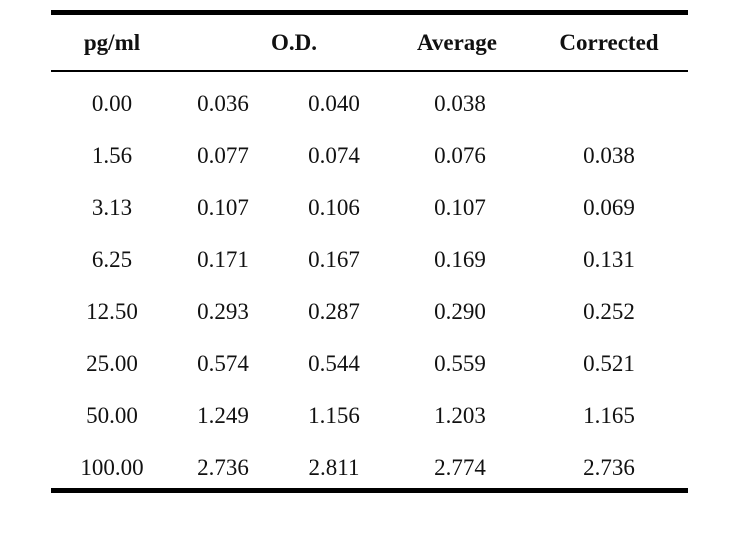 This screenshot has width=750, height=540. I want to click on cell-average: 0.290, so click(460, 311).